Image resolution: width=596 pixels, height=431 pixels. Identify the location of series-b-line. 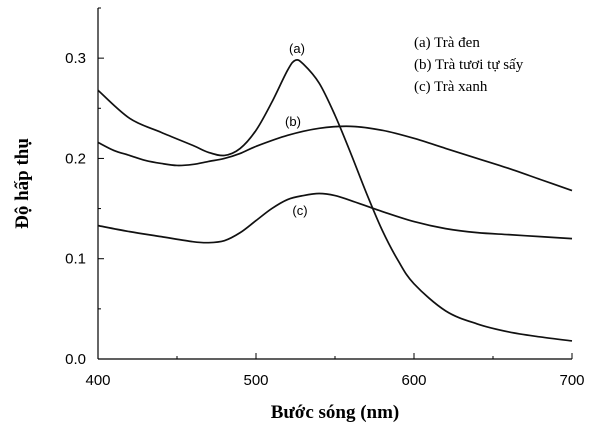
(335, 158).